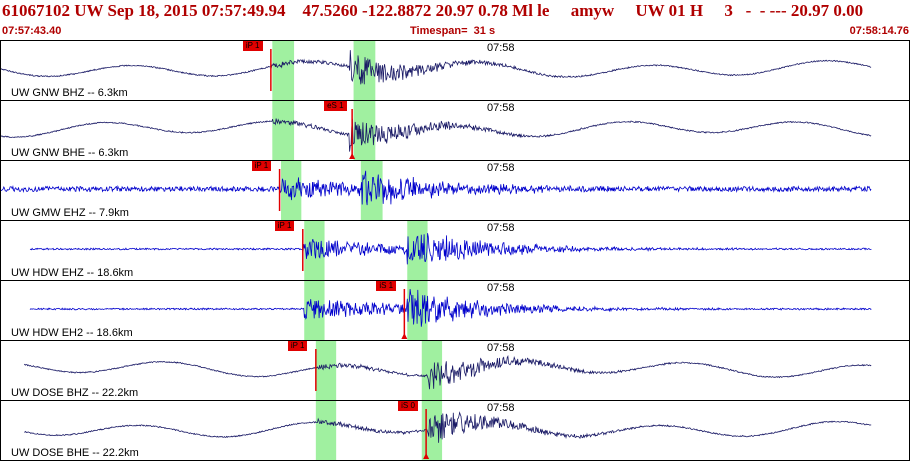 The width and height of the screenshot is (911, 461). Describe the element at coordinates (70, 213) in the screenshot. I see `channel-label: UW GMW EHZ -- 7.9km` at that location.